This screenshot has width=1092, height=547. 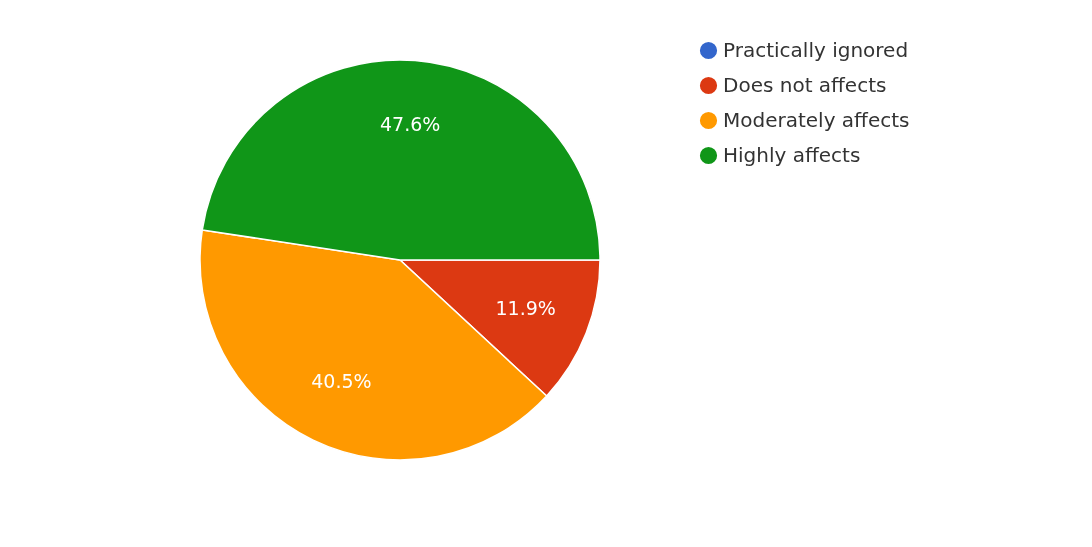 I want to click on legend-label: Moderately affects, so click(x=816, y=119).